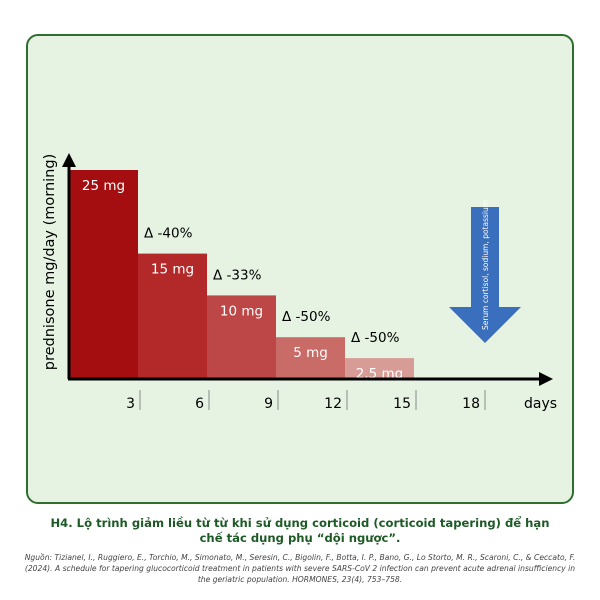 The width and height of the screenshot is (600, 600). Describe the element at coordinates (402, 404) in the screenshot. I see `x-tick-label-4: 15` at that location.